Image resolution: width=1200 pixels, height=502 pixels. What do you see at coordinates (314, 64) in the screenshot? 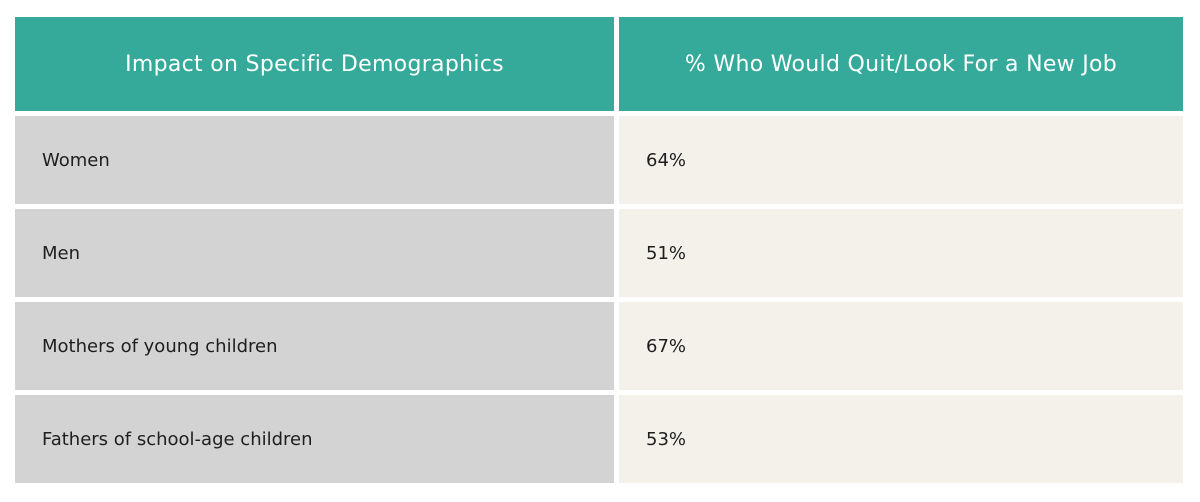
I see `header-cell-demographics: Impact on Specific Demographics` at bounding box center [314, 64].